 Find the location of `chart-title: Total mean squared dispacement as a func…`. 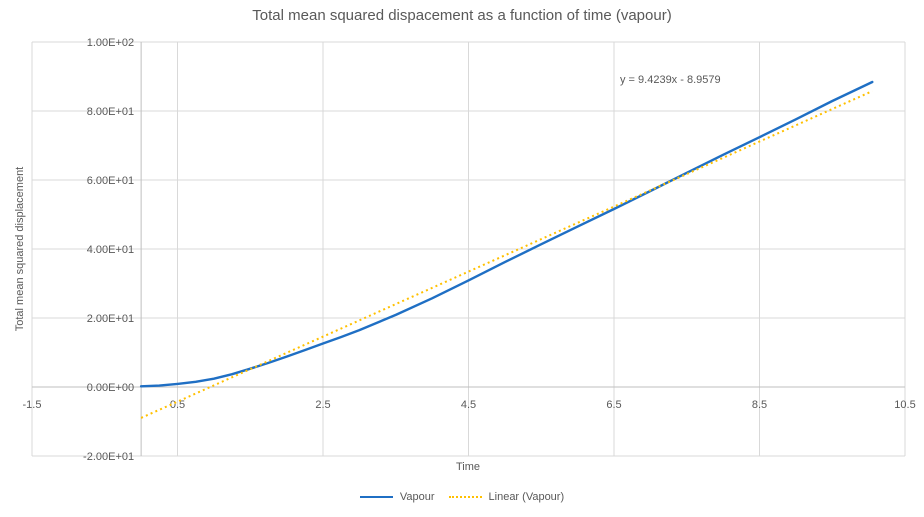

chart-title: Total mean squared dispacement as a func… is located at coordinates (462, 15).